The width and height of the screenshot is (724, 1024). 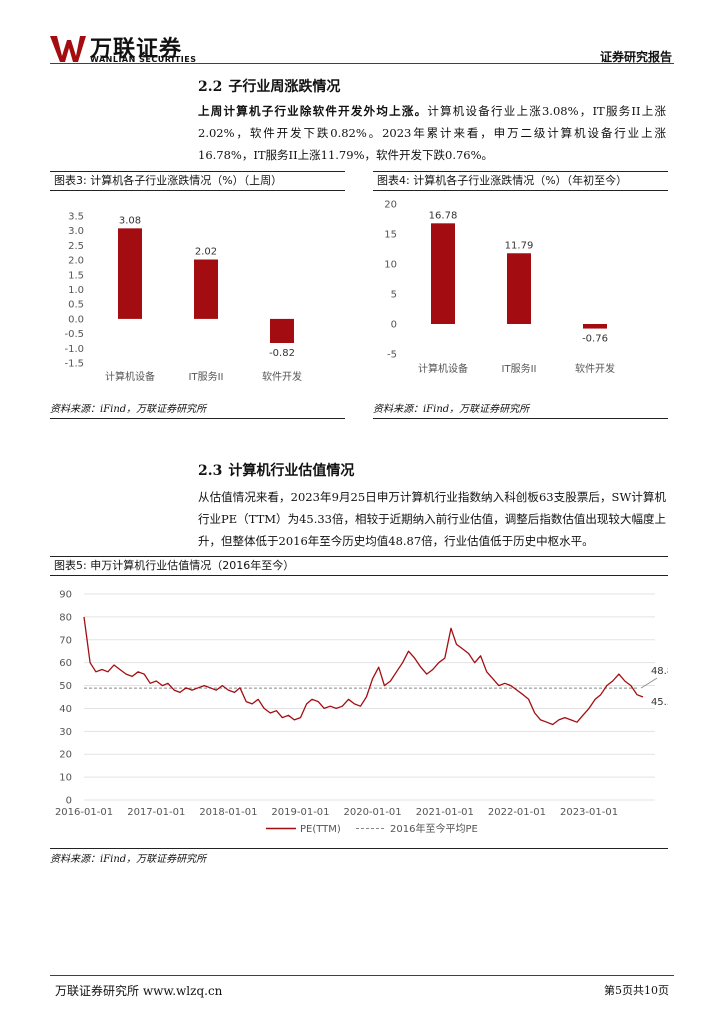 I want to click on figure-3-caption-text: 图表3: 计算机各子行业涨跌情况（%）（上周）, so click(x=168, y=180).